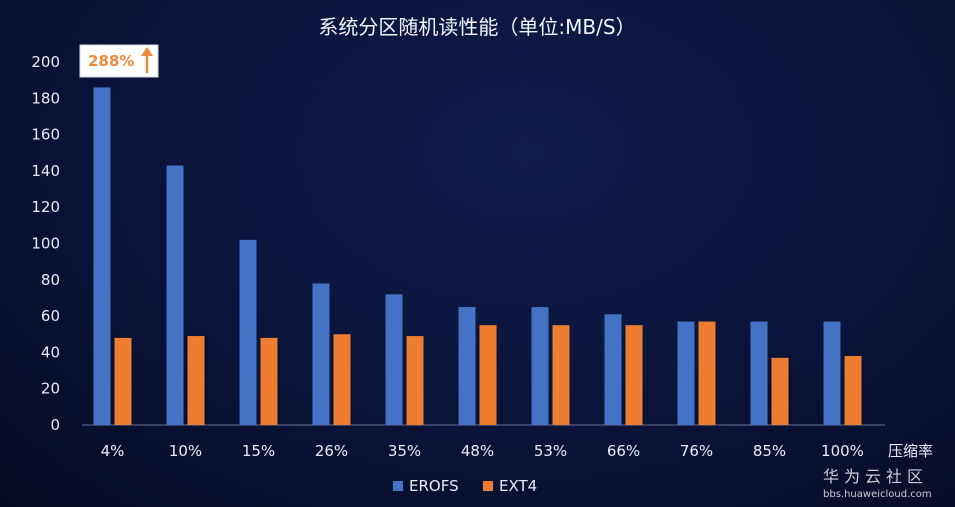  Describe the element at coordinates (248, 332) in the screenshot. I see `bar-erofs-15pct` at that location.